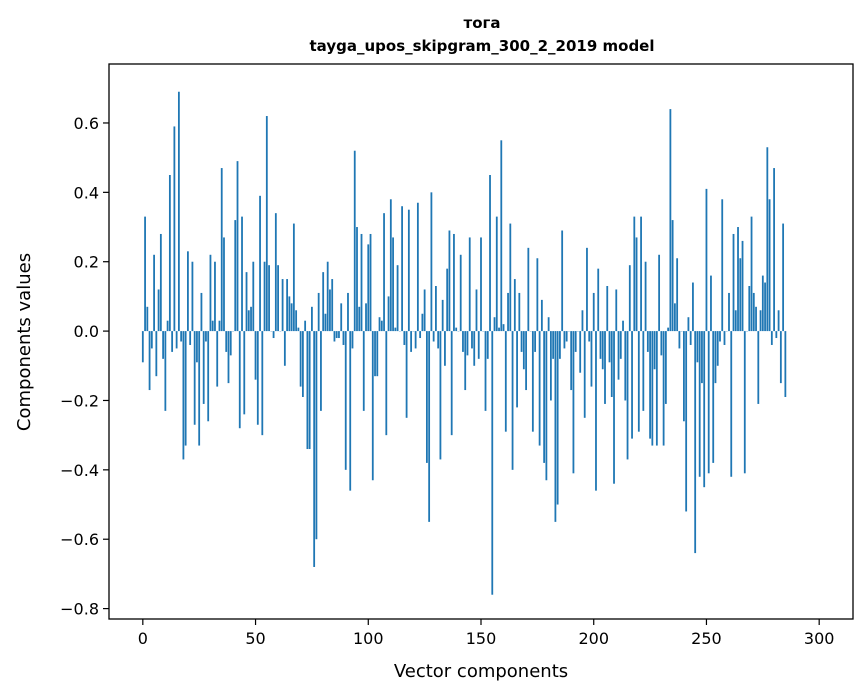  I want to click on y-tick-label: −0.2, so click(79, 400).